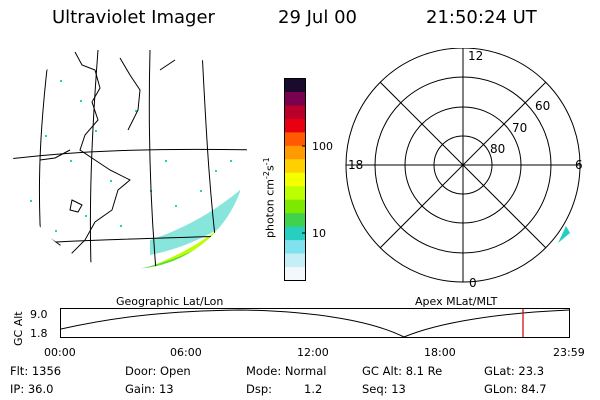 Image resolution: width=600 pixels, height=400 pixels. I want to click on timeline-xtick-1800: 18:00, so click(440, 352).